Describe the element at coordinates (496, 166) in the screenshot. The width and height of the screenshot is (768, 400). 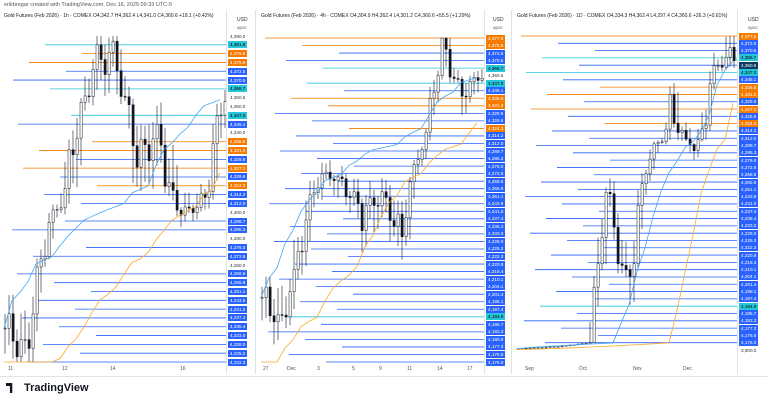
I see `price-label: 4,276.0` at that location.